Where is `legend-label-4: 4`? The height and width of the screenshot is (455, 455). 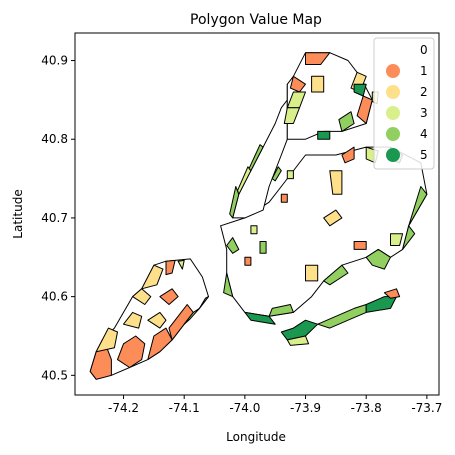
legend-label-4: 4 is located at coordinates (424, 134).